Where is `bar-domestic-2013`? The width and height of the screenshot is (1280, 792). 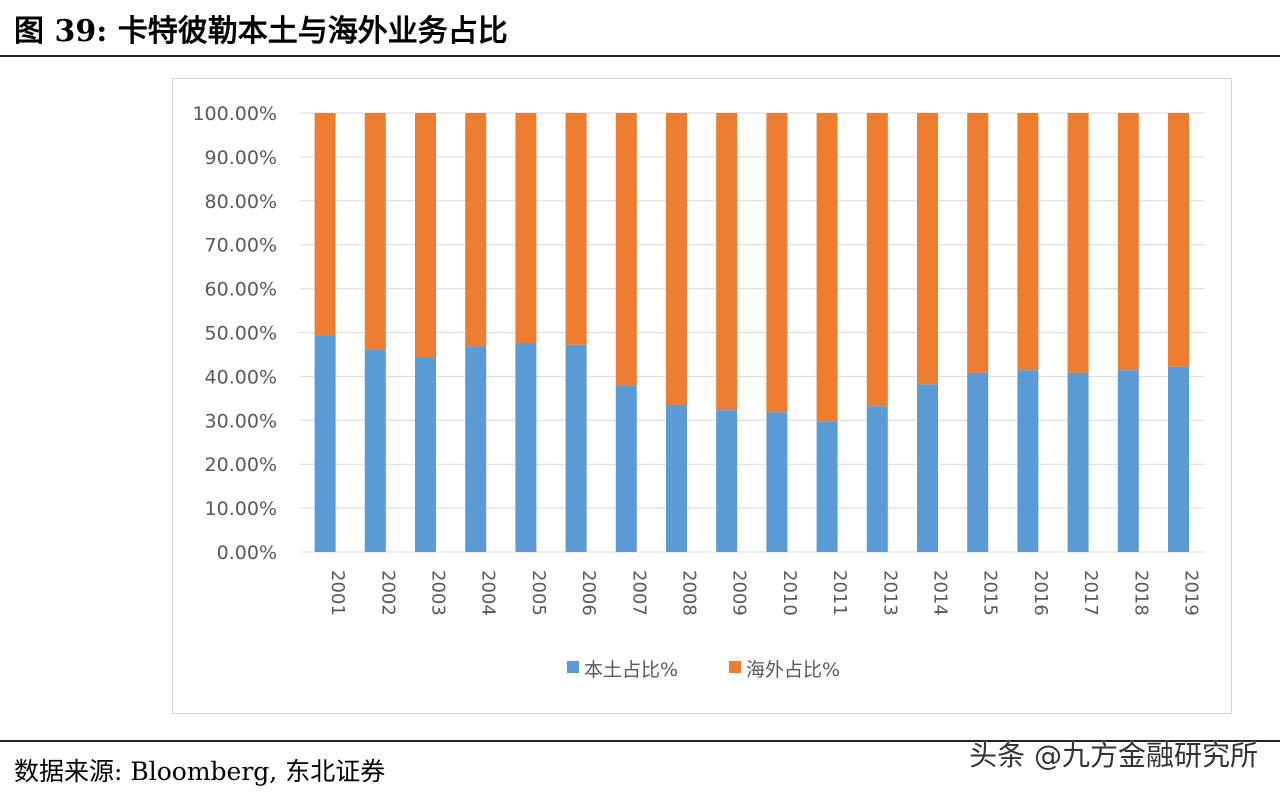 bar-domestic-2013 is located at coordinates (877, 479).